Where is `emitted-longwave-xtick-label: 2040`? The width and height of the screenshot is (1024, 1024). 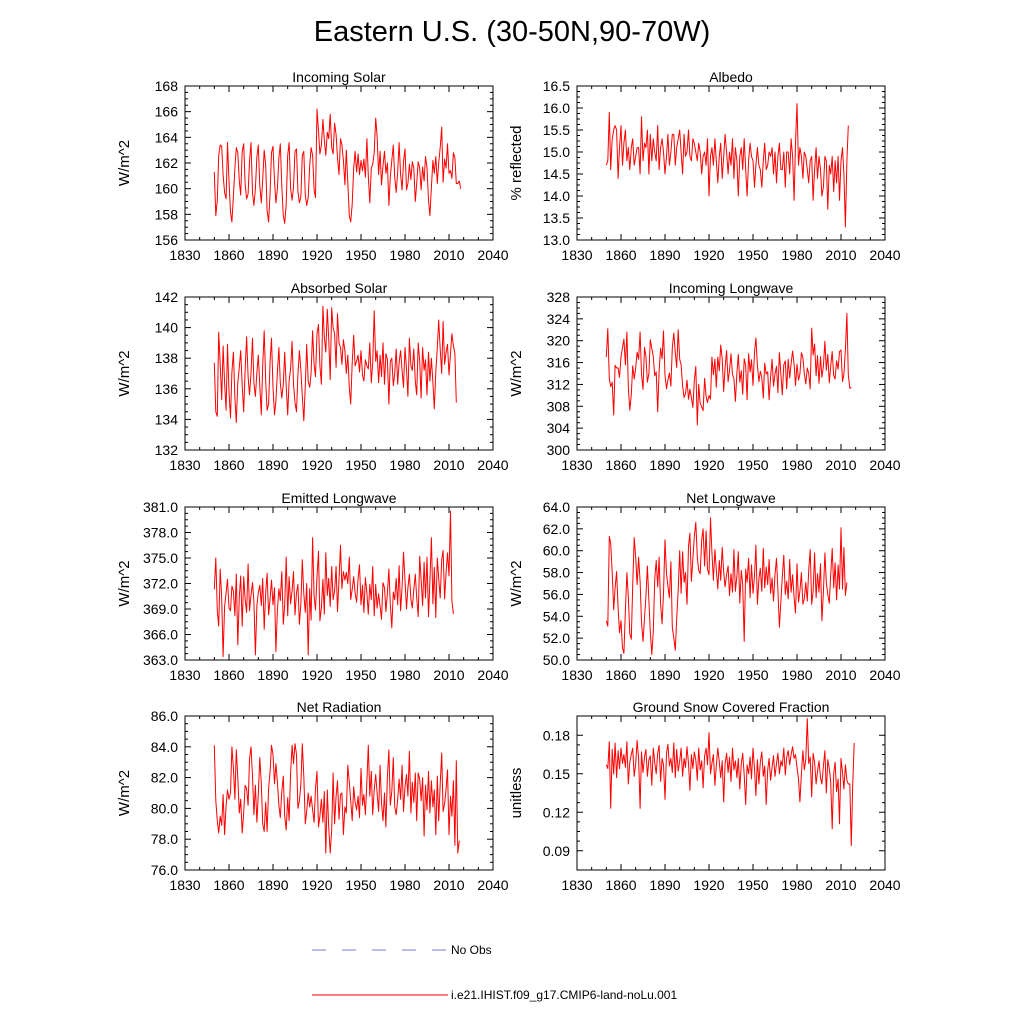 emitted-longwave-xtick-label: 2040 is located at coordinates (492, 675).